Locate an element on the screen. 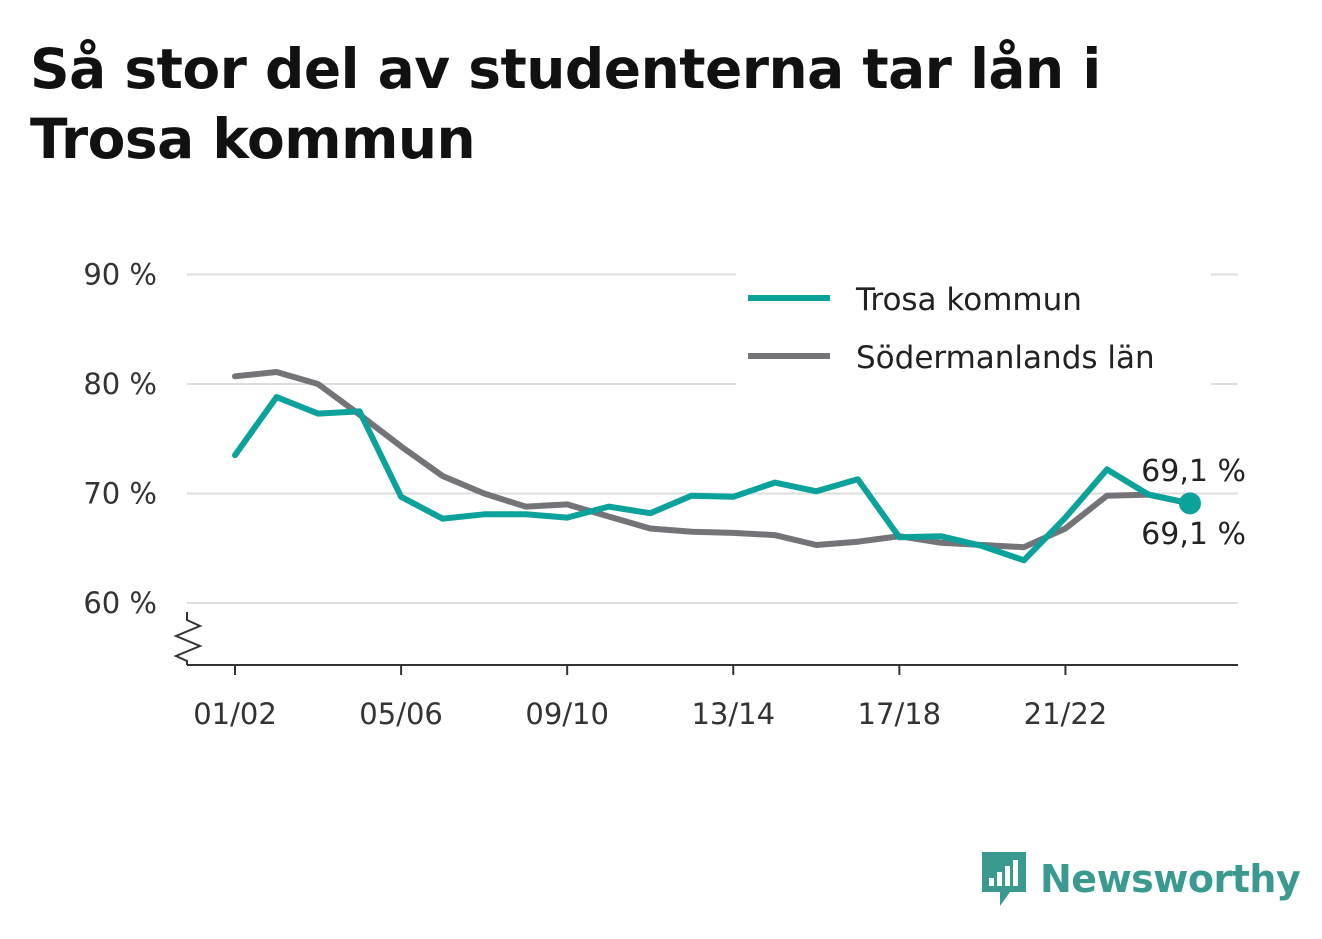 This screenshot has height=939, width=1322. end-point-trosa is located at coordinates (1190, 503).